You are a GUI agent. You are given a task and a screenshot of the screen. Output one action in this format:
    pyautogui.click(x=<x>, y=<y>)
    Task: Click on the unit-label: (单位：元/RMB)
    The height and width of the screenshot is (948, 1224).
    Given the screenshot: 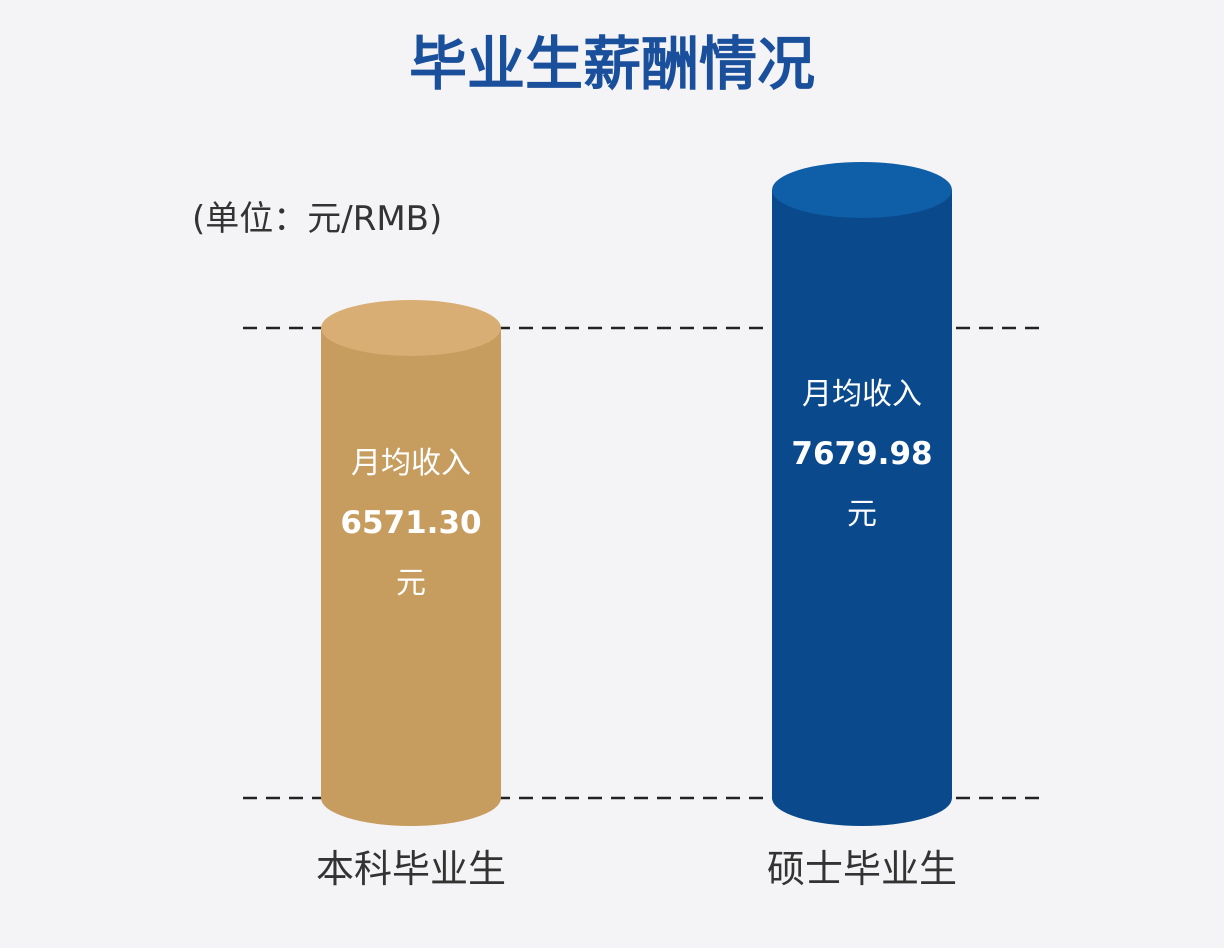 What is the action you would take?
    pyautogui.click(x=317, y=219)
    